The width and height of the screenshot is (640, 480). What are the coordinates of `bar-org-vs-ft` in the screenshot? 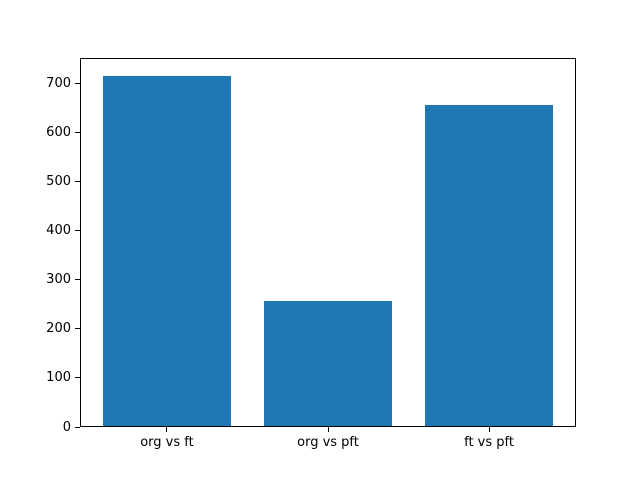 It's located at (167, 250).